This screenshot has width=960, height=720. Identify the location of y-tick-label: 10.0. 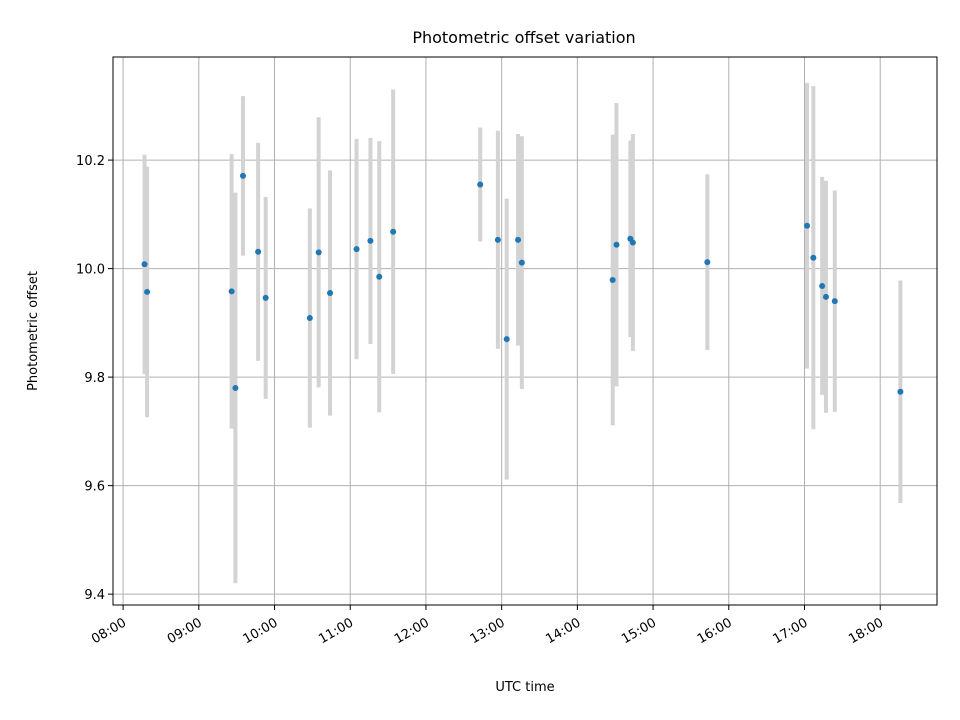
(90, 270).